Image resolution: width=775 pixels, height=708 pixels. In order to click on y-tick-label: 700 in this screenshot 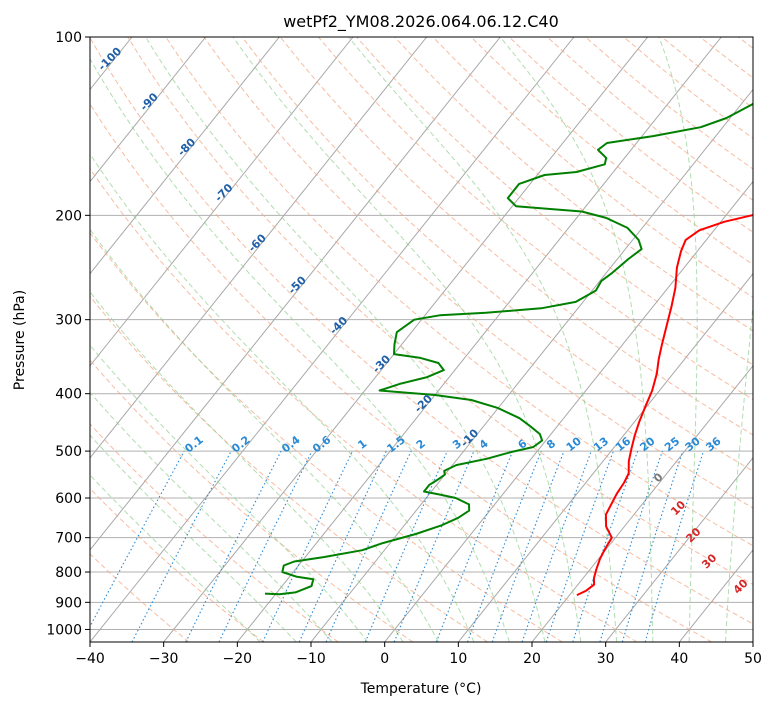, I will do `click(68, 539)`.